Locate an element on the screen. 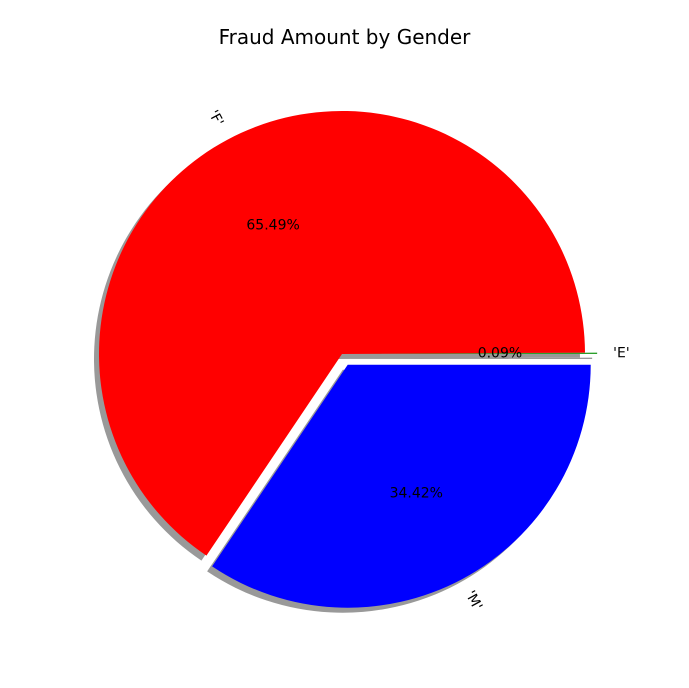 The width and height of the screenshot is (689, 688). slice-label-f: 'F' is located at coordinates (216, 118).